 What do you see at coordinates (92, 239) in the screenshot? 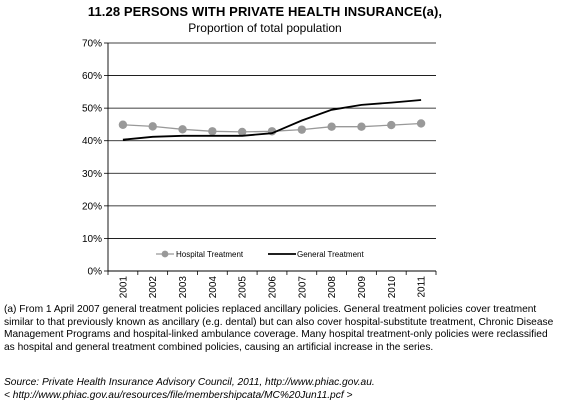
I see `y-tick-label: 10%` at bounding box center [92, 239].